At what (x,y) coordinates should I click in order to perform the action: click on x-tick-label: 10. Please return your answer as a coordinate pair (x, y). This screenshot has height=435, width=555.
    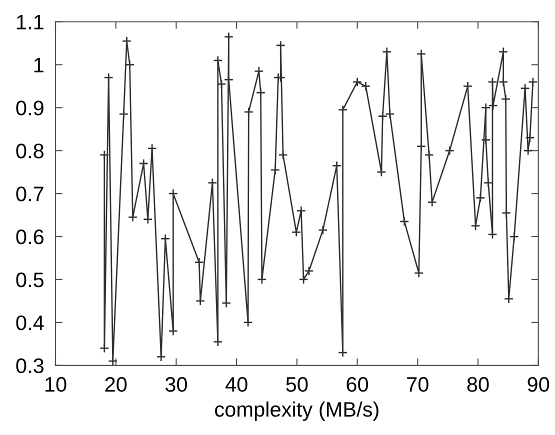
    Looking at the image, I should click on (56, 384).